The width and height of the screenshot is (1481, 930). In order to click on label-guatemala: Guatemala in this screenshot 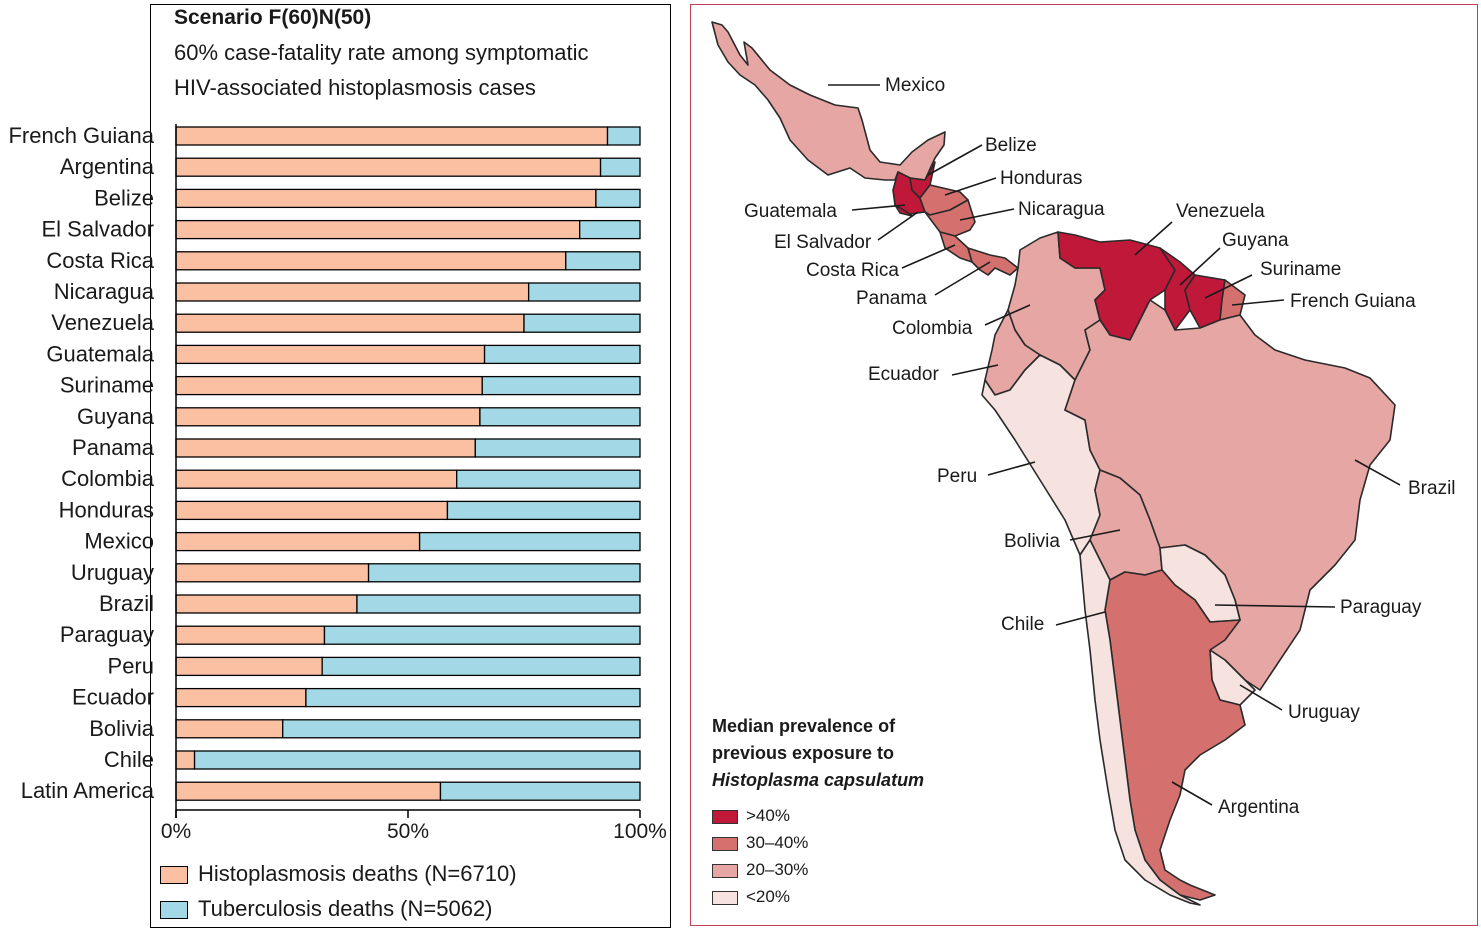, I will do `click(790, 211)`.